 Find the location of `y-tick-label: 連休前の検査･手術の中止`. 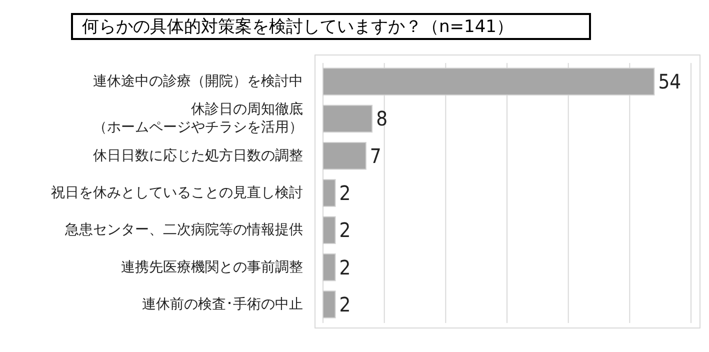

y-tick-label: 連休前の検査･手術の中止 is located at coordinates (222, 304).